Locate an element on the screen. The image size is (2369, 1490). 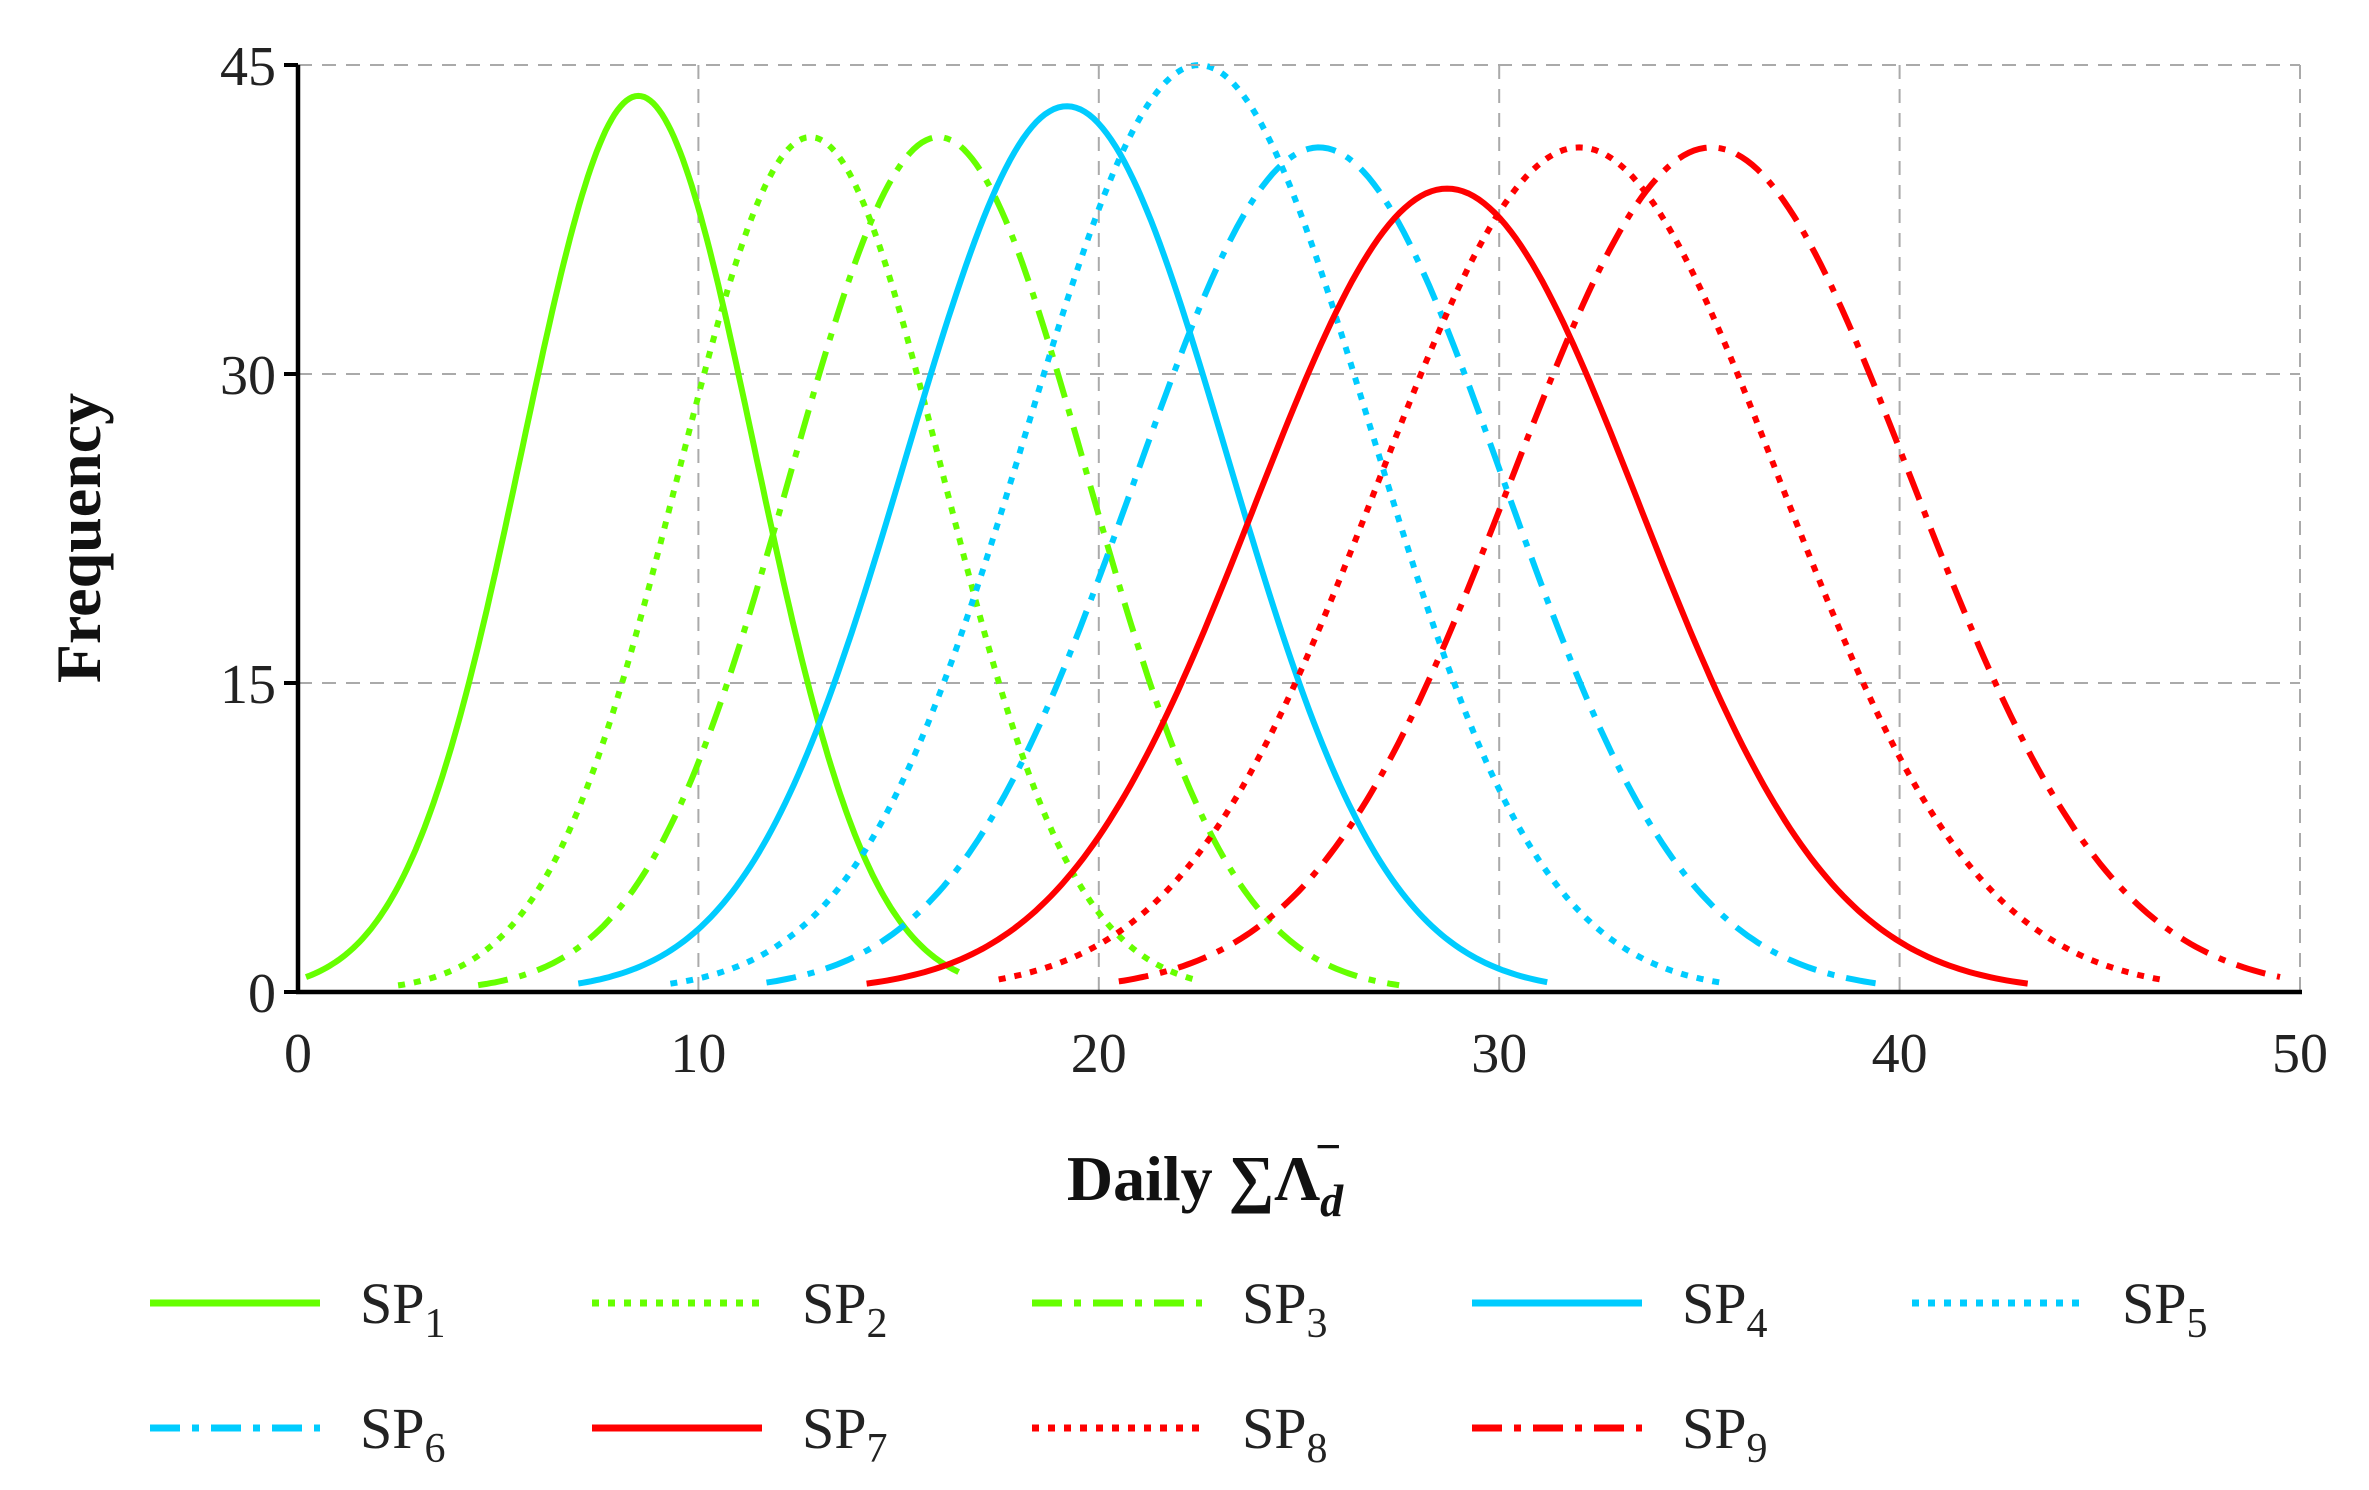
legend-label-sp6: SP6 is located at coordinates (403, 1434).